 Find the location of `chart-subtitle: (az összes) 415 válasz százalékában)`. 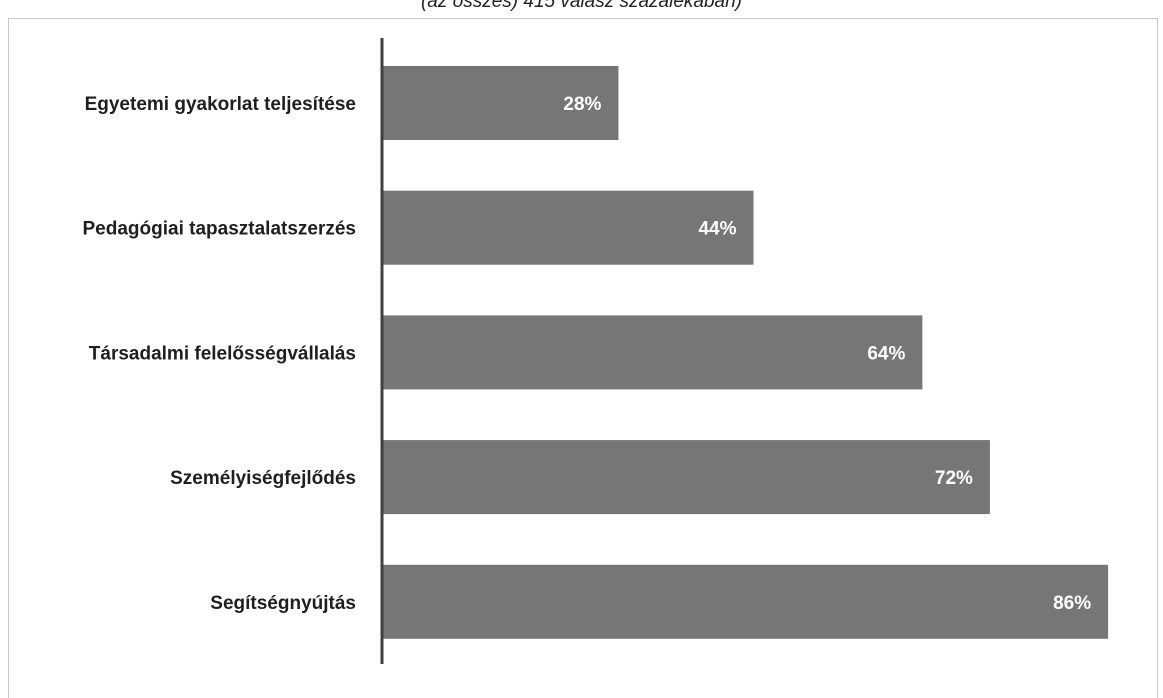

chart-subtitle: (az összes) 415 válasz százalékában) is located at coordinates (581, 6).